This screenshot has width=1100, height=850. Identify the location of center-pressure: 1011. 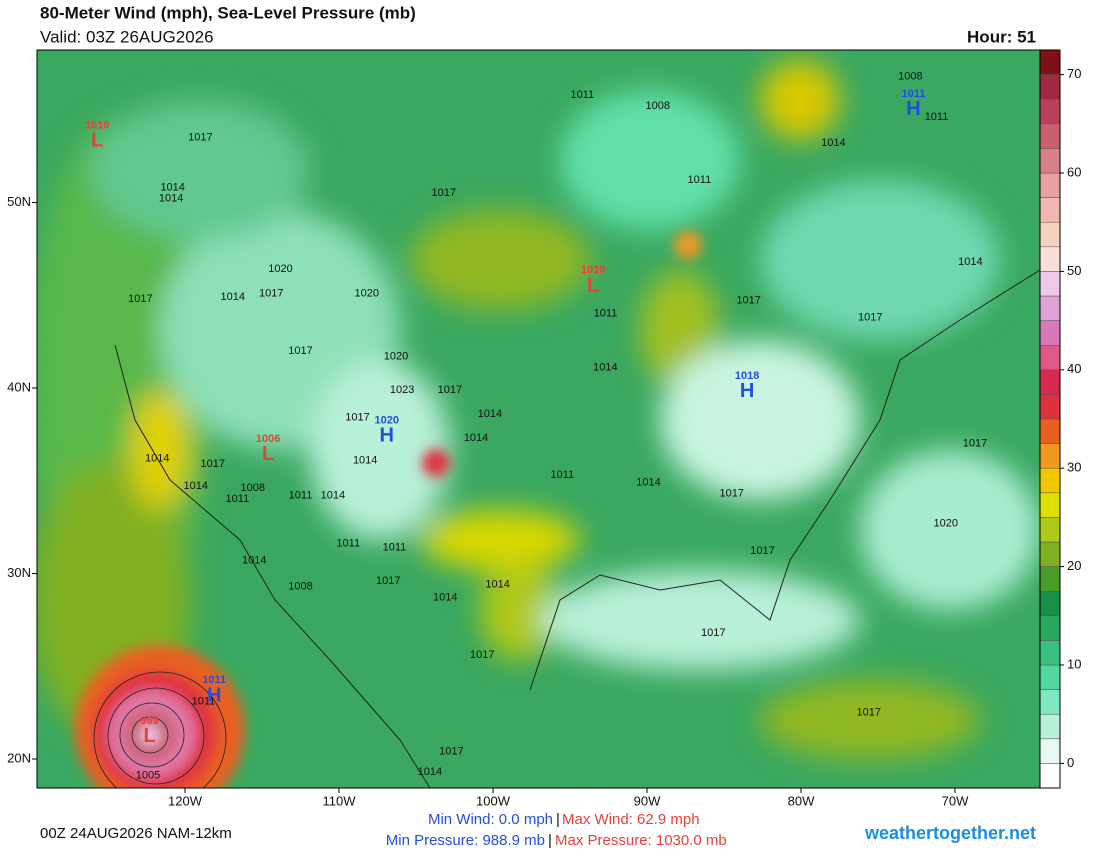
(913, 94).